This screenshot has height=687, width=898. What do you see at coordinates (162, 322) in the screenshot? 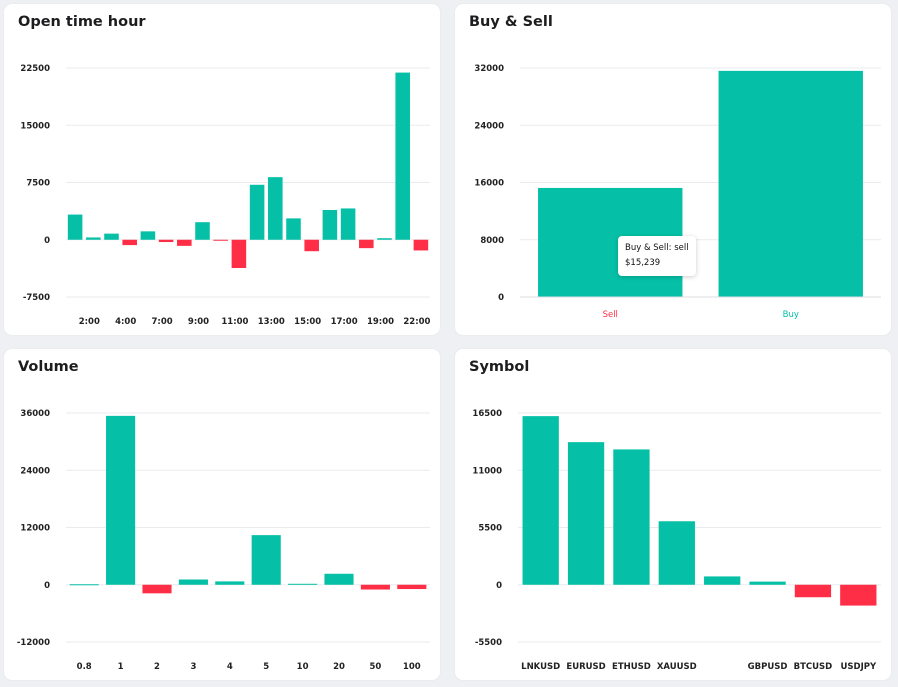
I see `x-tick-label: 7:00` at bounding box center [162, 322].